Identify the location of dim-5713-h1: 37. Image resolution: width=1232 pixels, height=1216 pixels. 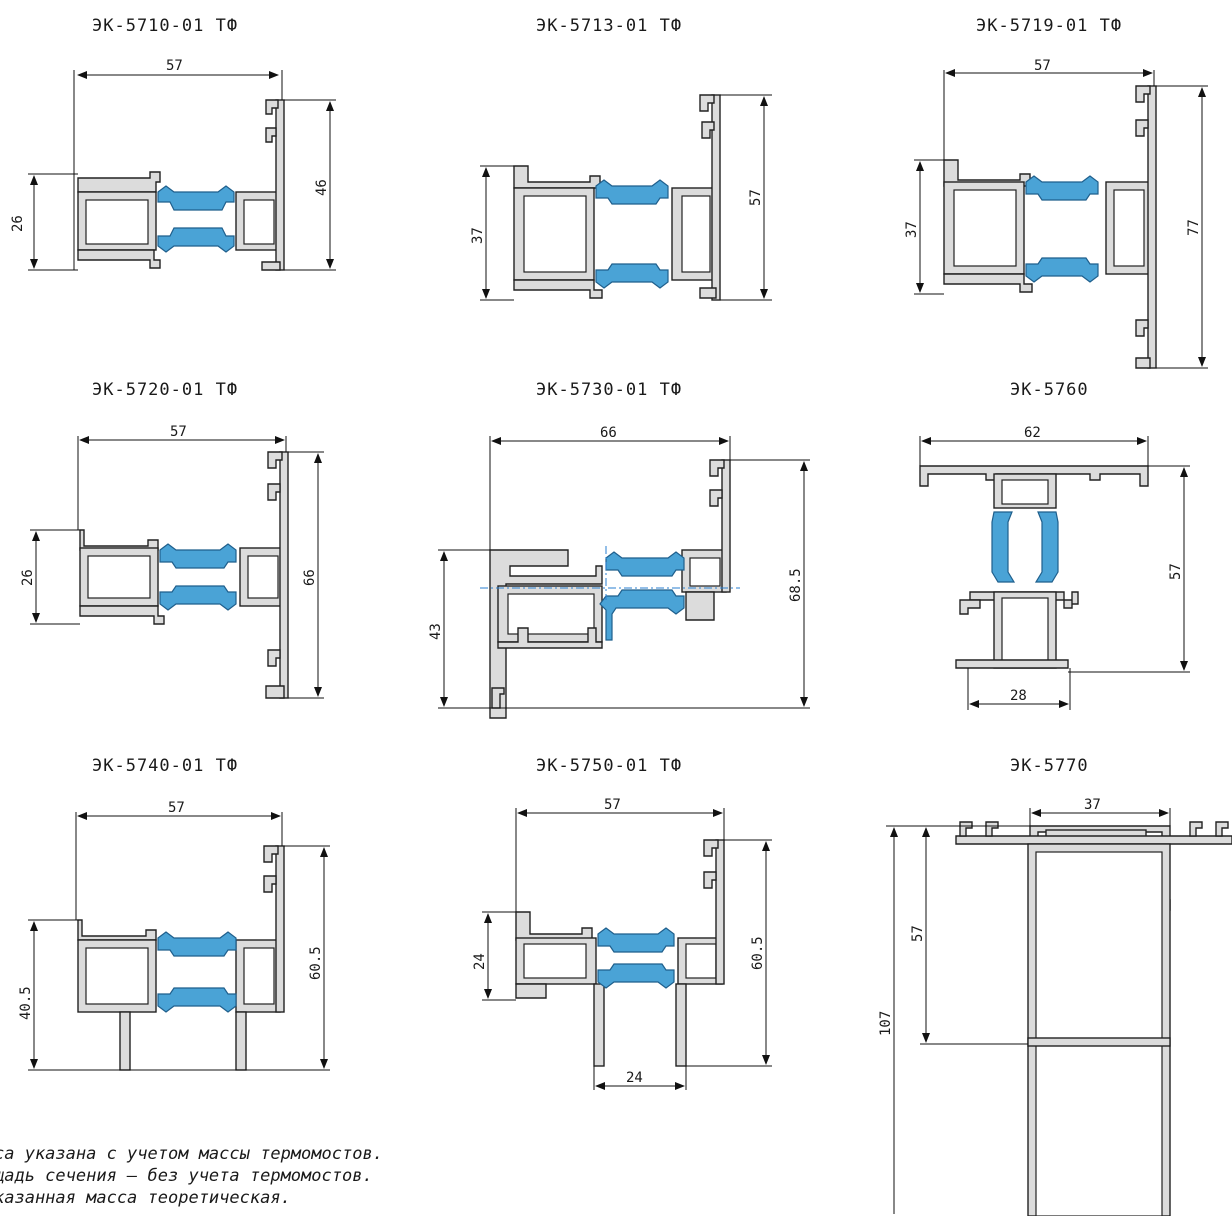
(478, 235).